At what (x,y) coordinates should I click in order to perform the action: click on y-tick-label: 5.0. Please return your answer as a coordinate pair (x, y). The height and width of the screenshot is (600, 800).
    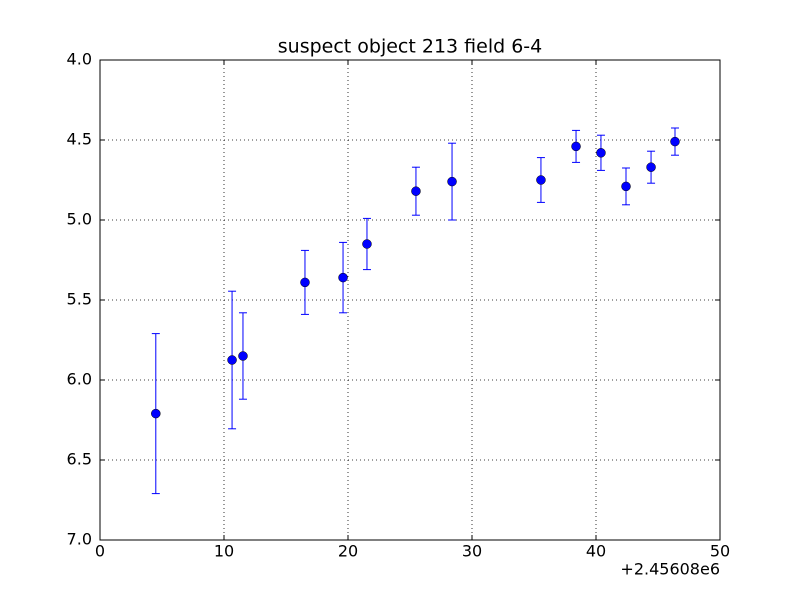
    Looking at the image, I should click on (79, 219).